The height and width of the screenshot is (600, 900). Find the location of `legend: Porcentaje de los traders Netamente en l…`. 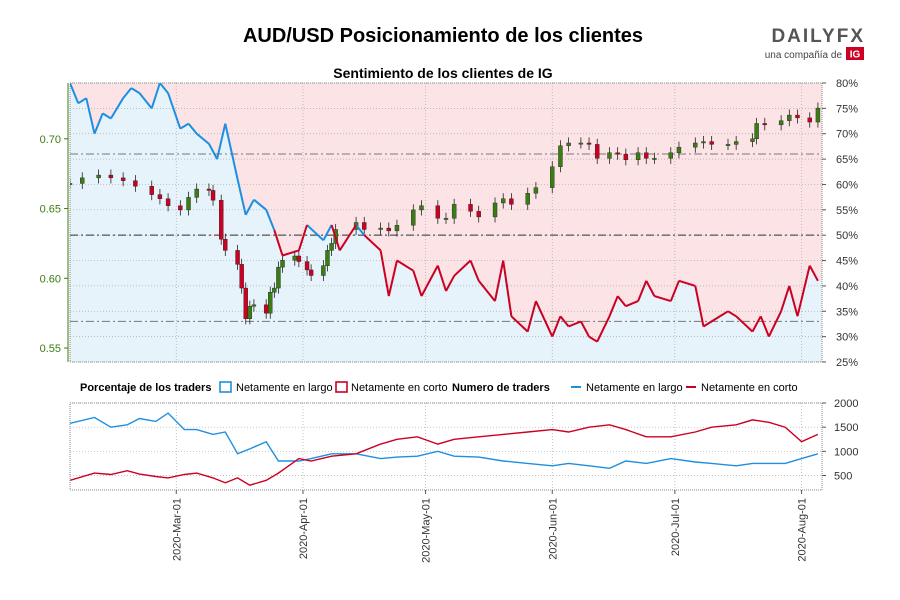

legend: Porcentaje de los traders Netamente en l… is located at coordinates (439, 387).